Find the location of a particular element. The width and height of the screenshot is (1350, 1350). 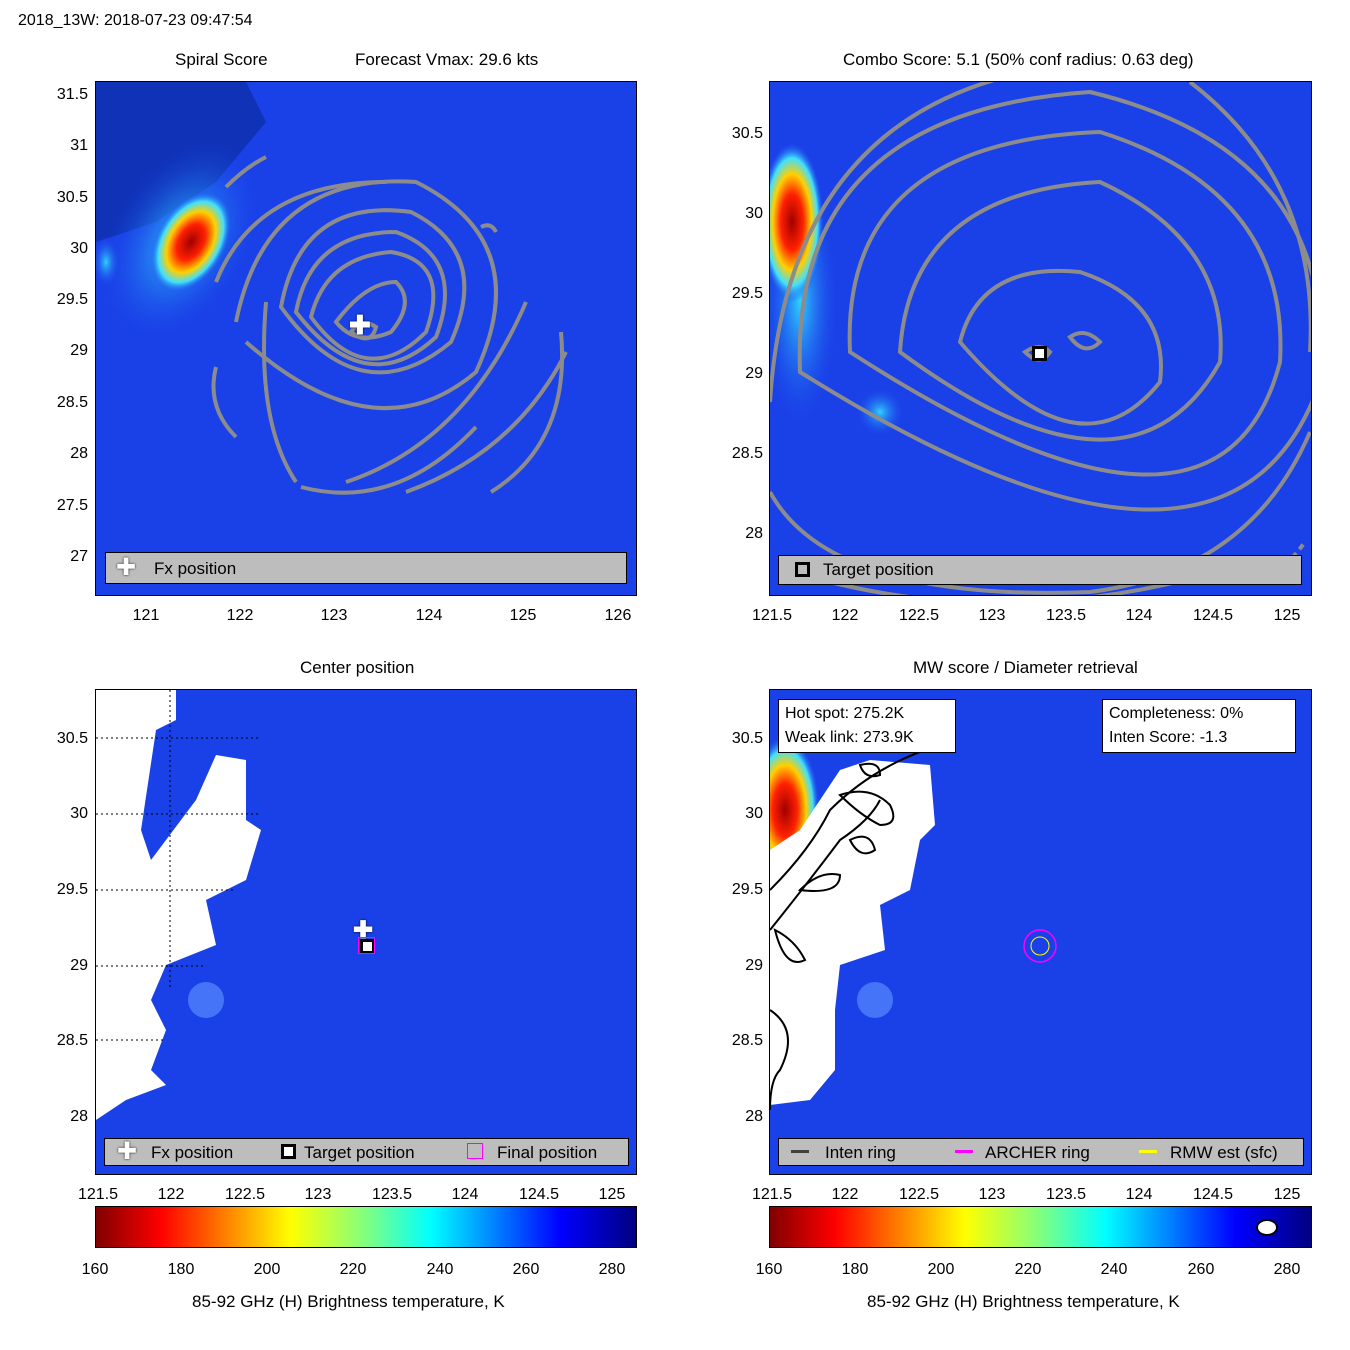

combo-legend: Target position is located at coordinates (1040, 570).